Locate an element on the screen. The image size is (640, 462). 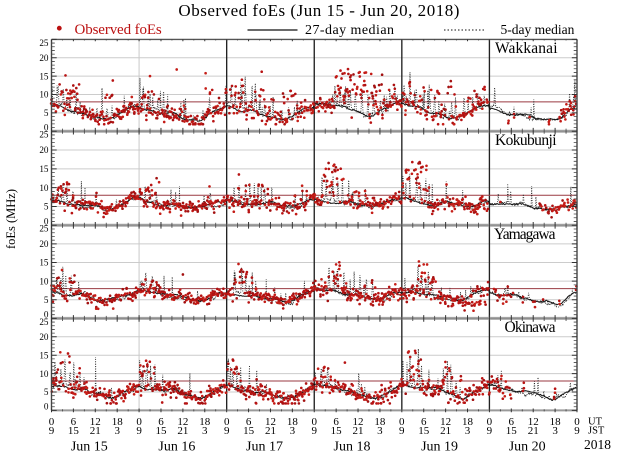
svg-text: Jun 18 is located at coordinates (352, 447).